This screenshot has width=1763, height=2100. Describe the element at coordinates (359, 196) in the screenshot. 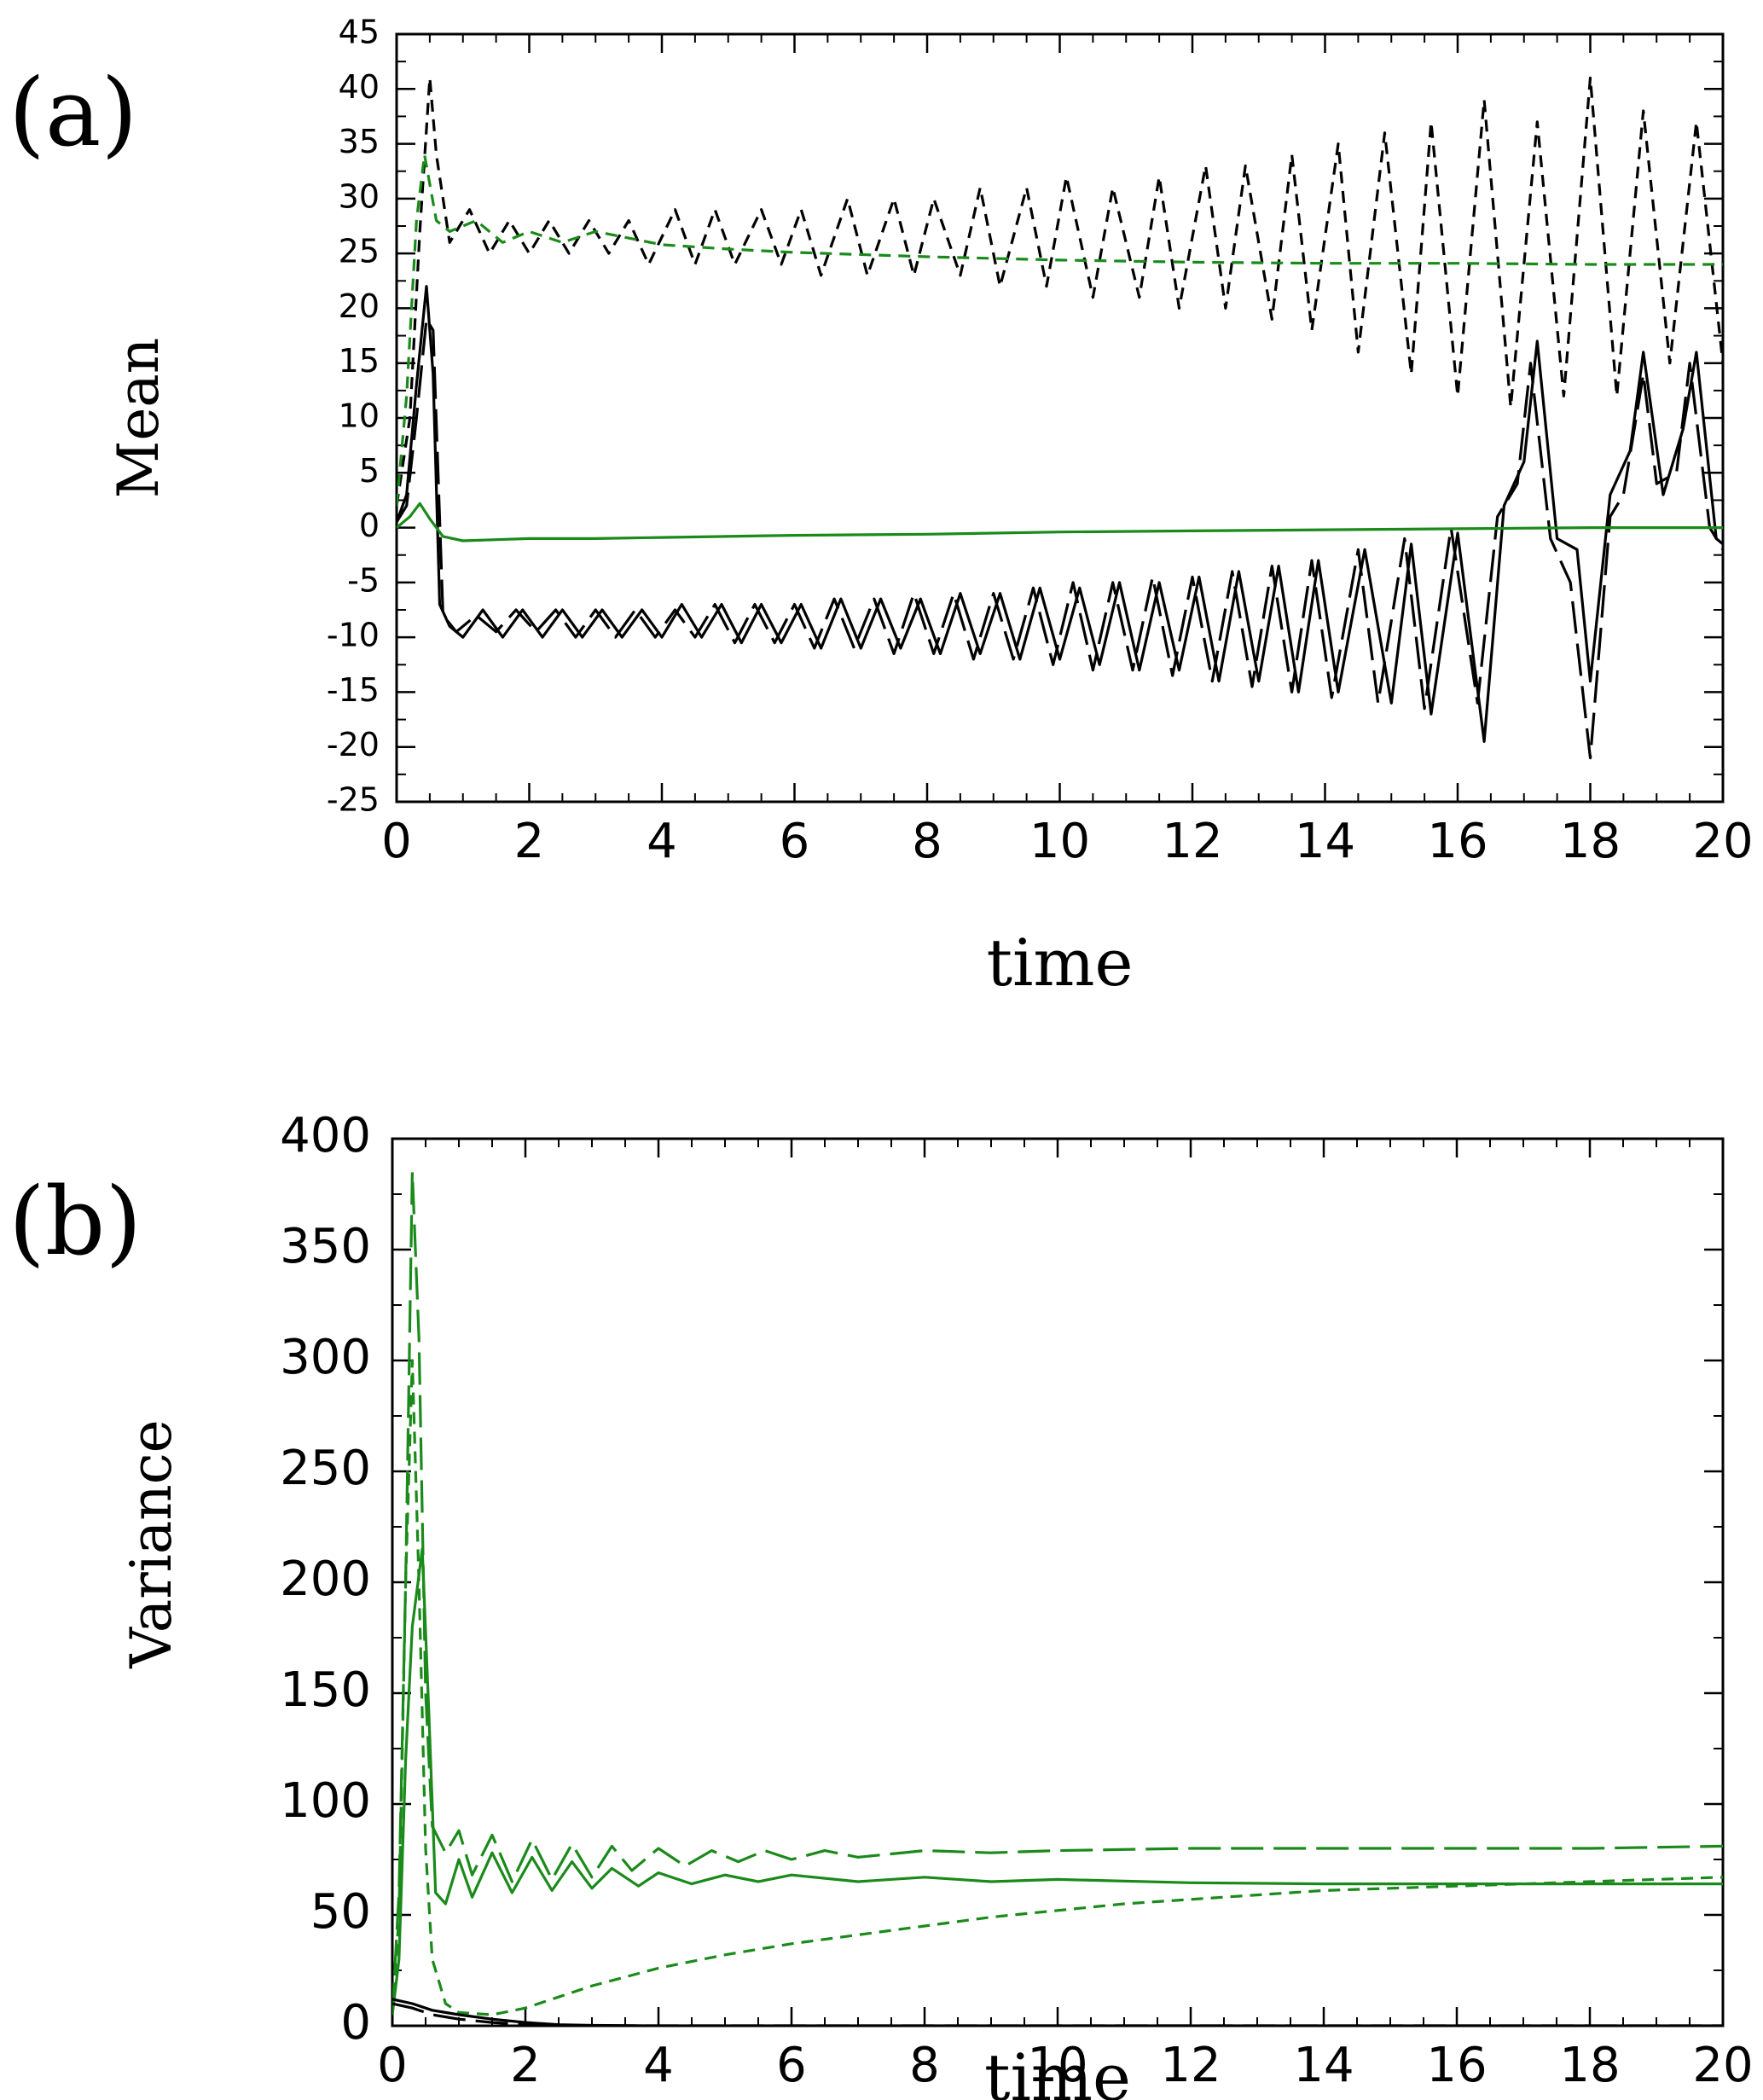

I see `y-tick-label: 30` at that location.